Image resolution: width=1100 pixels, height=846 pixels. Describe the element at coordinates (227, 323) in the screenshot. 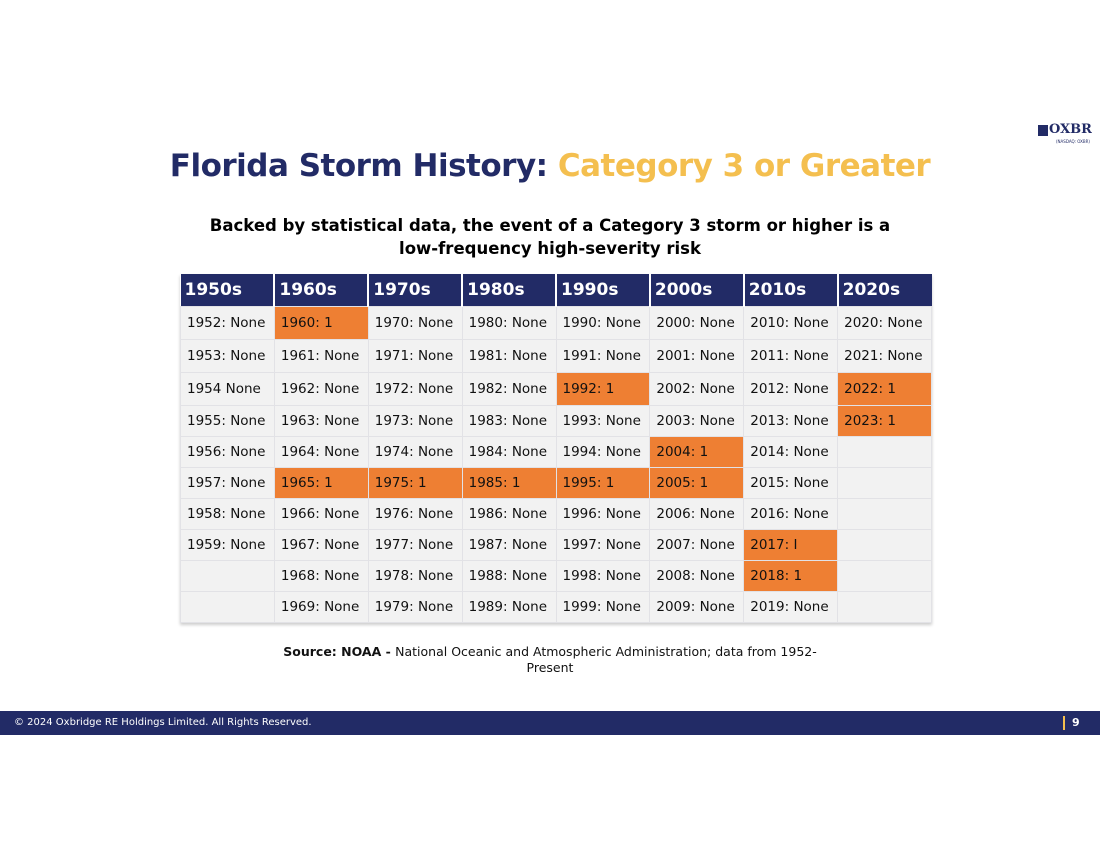

I see `table-cell: 1952: None` at that location.